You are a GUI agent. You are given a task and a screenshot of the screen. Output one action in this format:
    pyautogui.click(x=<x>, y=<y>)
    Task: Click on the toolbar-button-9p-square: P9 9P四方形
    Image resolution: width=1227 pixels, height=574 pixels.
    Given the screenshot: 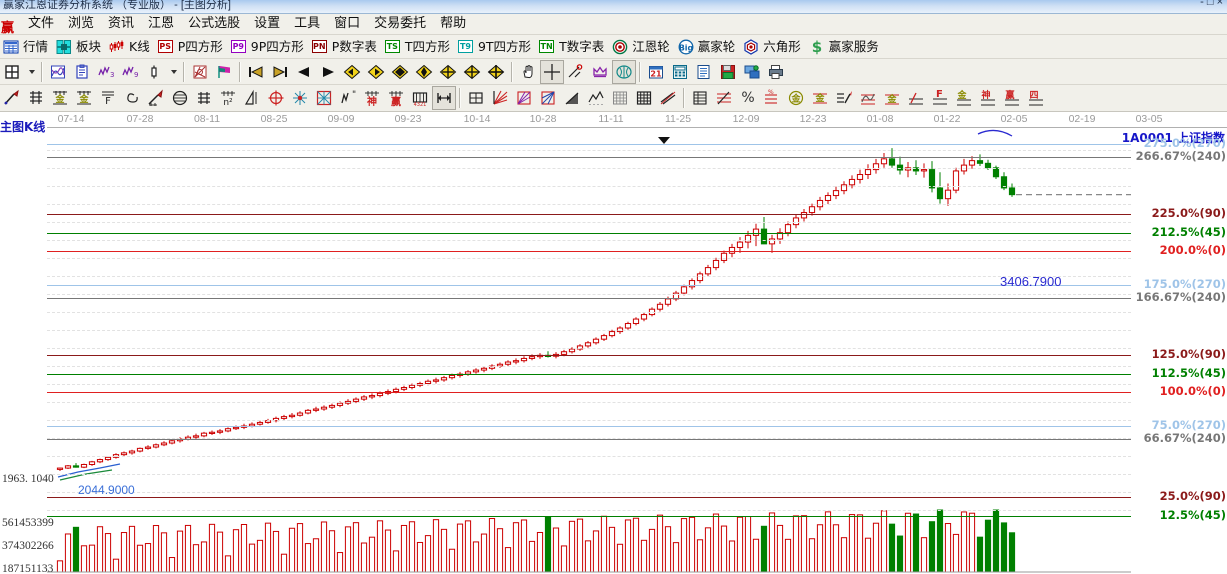 What is the action you would take?
    pyautogui.click(x=268, y=47)
    